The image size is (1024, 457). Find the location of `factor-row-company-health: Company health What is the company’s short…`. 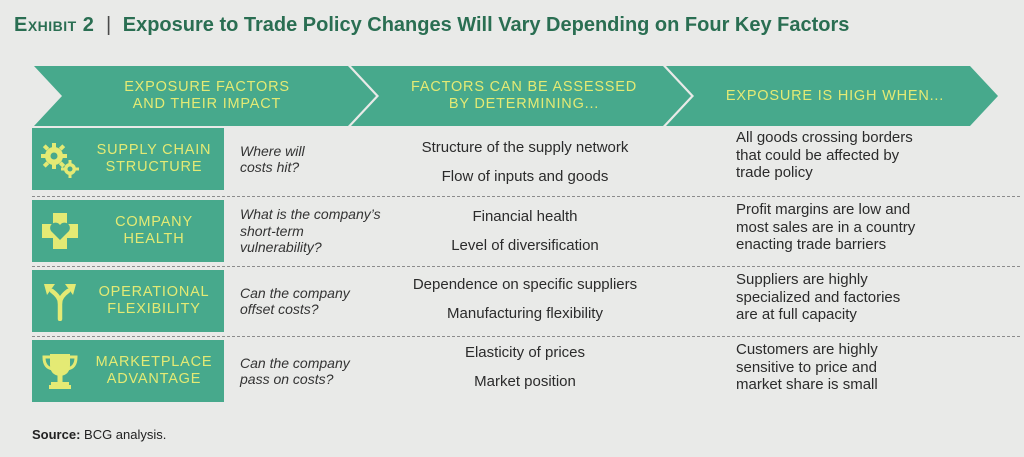

factor-row-company-health: Company health What is the company’s short… is located at coordinates (512, 232).